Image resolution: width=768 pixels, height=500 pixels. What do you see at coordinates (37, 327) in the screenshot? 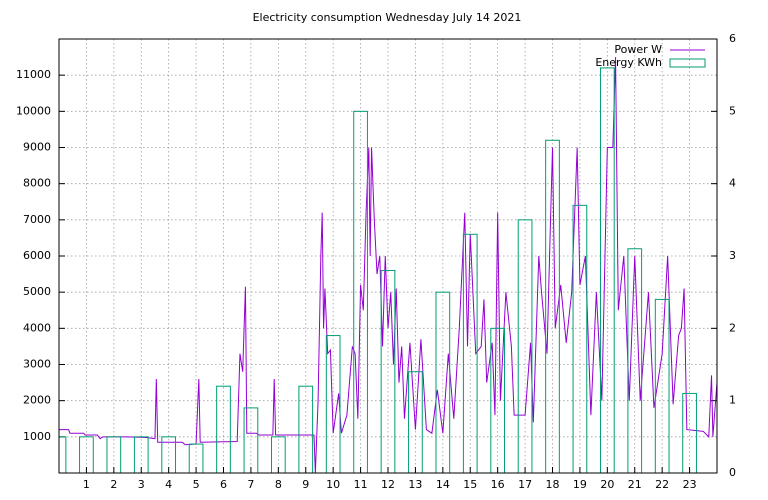
I see `y-tick-label: 4000` at bounding box center [37, 327].